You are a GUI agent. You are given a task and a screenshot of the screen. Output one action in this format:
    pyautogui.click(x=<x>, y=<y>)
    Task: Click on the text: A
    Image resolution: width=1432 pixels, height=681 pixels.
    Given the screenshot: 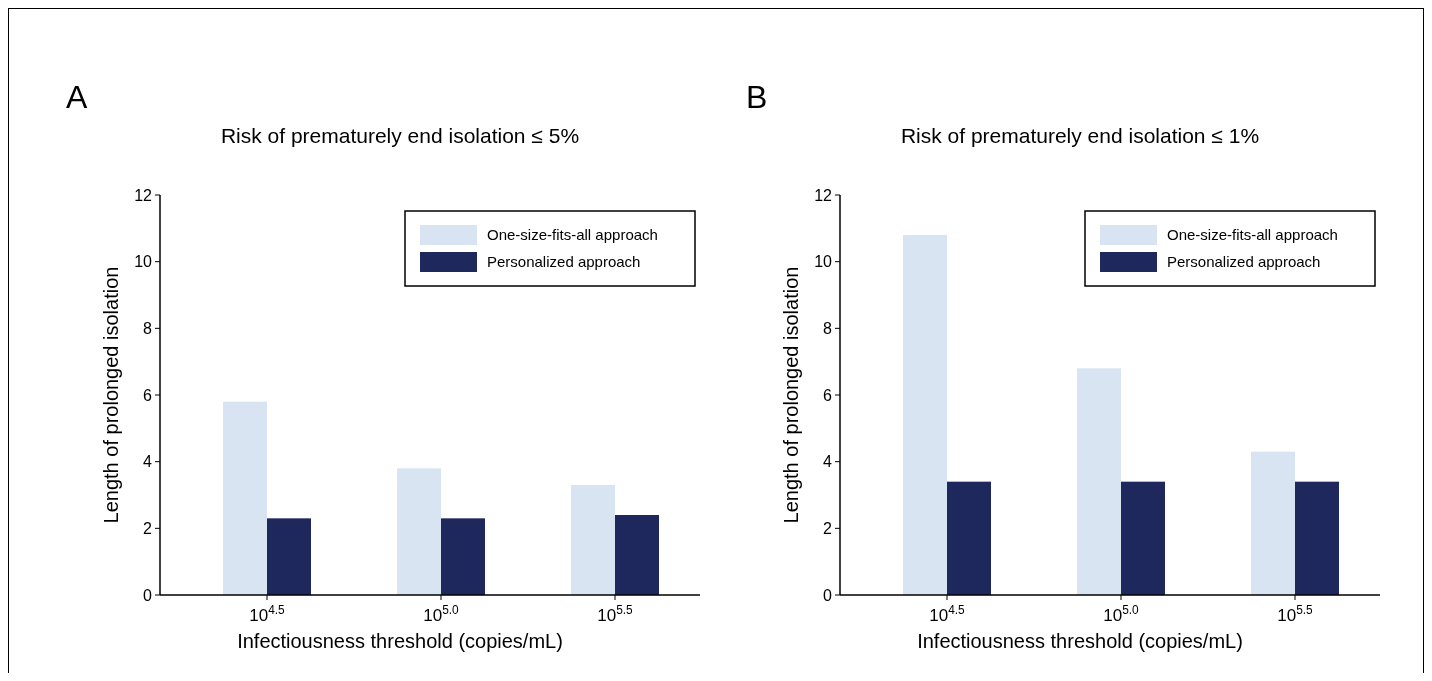 What is the action you would take?
    pyautogui.click(x=77, y=97)
    